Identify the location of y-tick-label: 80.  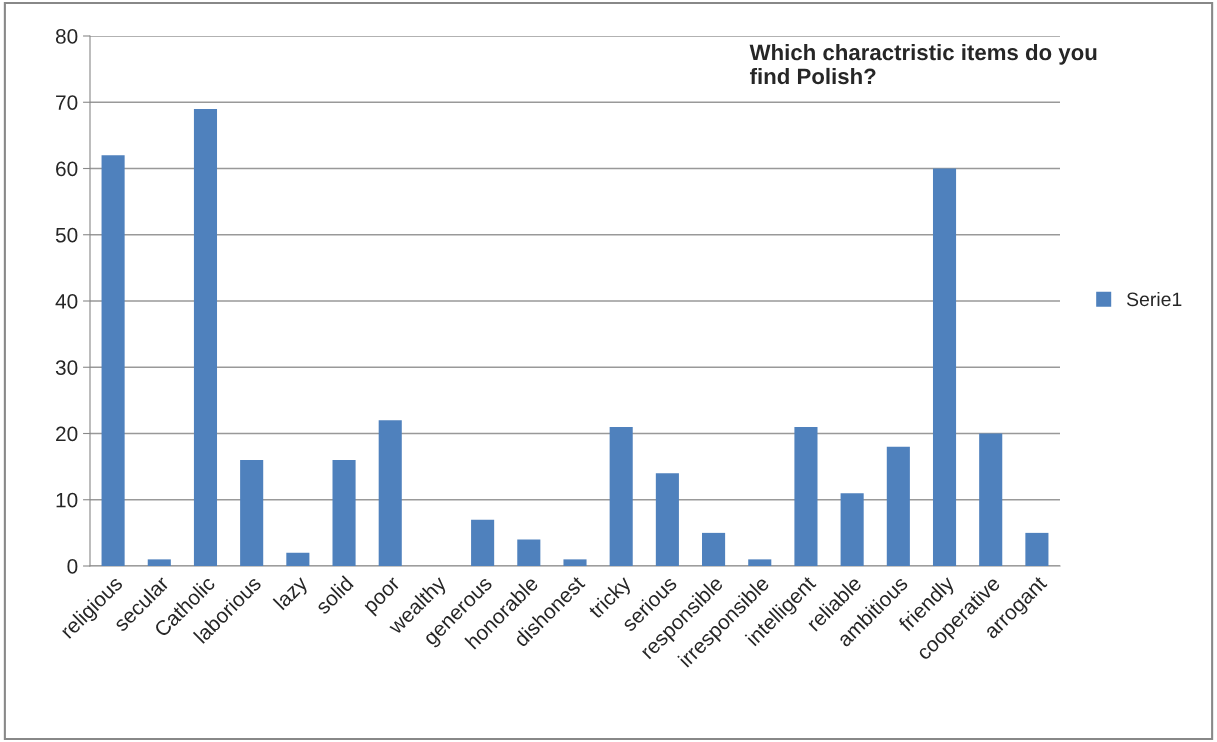
(66, 36).